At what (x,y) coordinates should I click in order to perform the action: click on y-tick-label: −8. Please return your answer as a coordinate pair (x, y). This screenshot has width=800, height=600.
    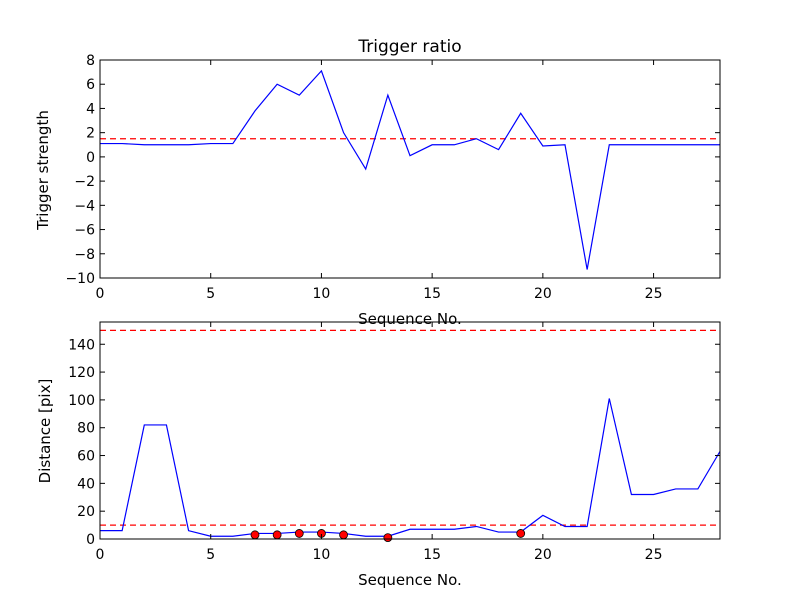
    Looking at the image, I should click on (84, 255).